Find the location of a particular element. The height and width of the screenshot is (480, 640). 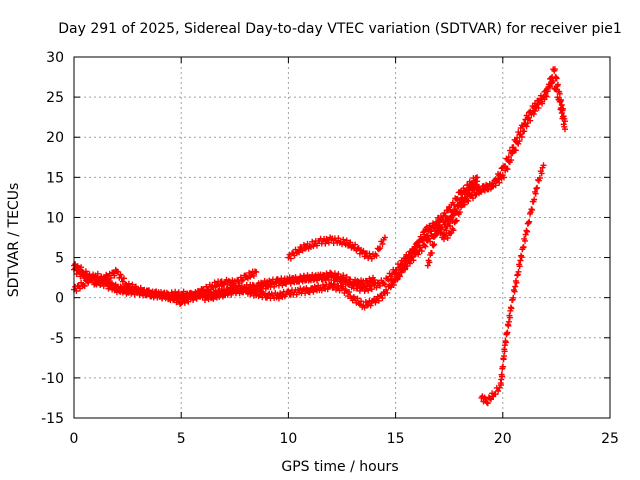

series-track-e is located at coordinates (336, 248).